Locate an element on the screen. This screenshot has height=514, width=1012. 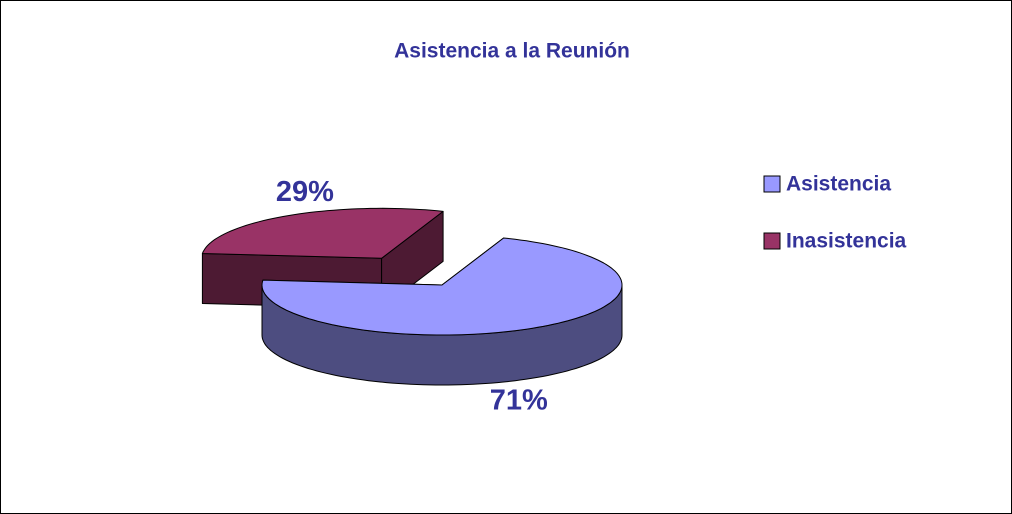
legend-label: Inasistencia is located at coordinates (846, 241).